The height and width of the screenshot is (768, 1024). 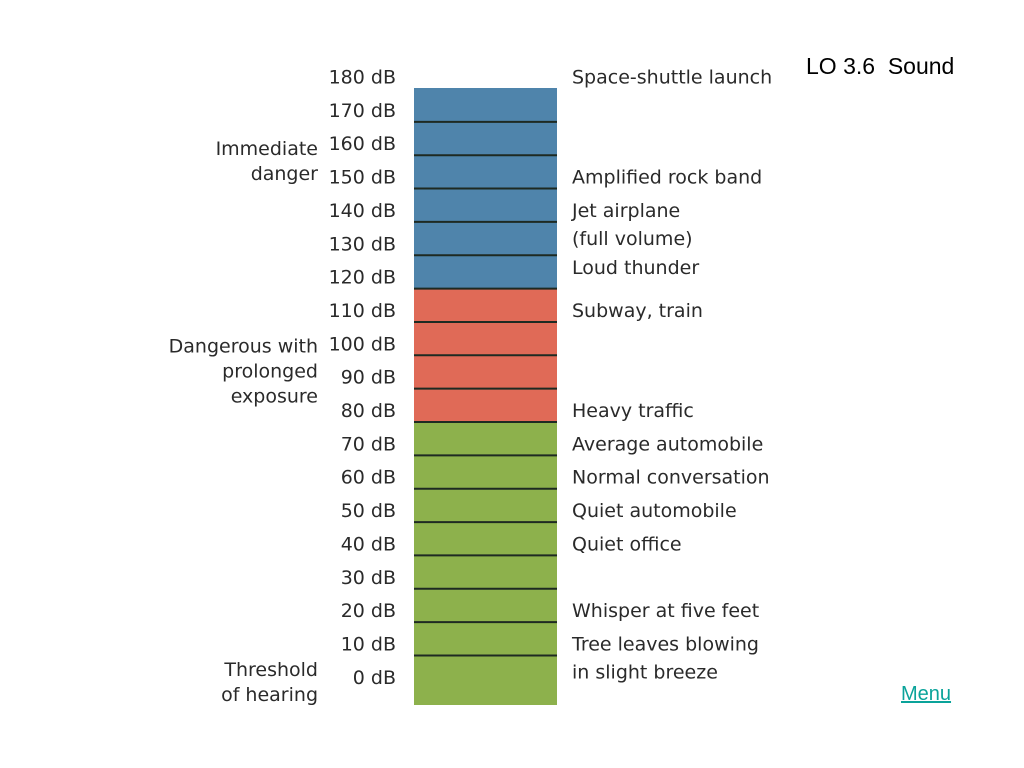 I want to click on example-label: Quiet office, so click(x=627, y=544).